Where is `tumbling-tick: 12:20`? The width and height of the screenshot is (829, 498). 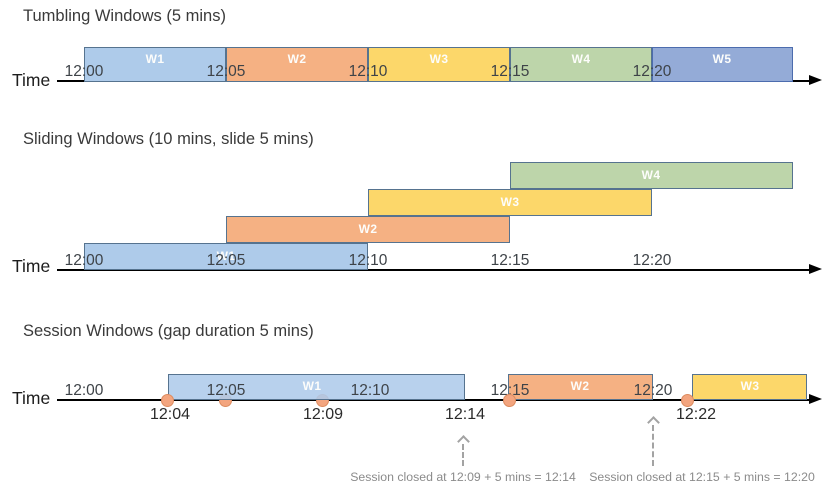 tumbling-tick: 12:20 is located at coordinates (652, 71).